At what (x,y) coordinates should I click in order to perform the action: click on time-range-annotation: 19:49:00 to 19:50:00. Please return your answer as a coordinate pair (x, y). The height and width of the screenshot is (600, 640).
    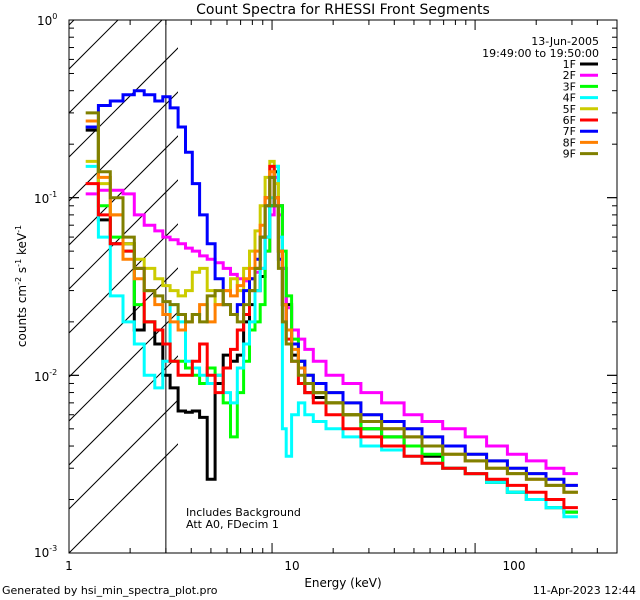
    Looking at the image, I should click on (540, 53).